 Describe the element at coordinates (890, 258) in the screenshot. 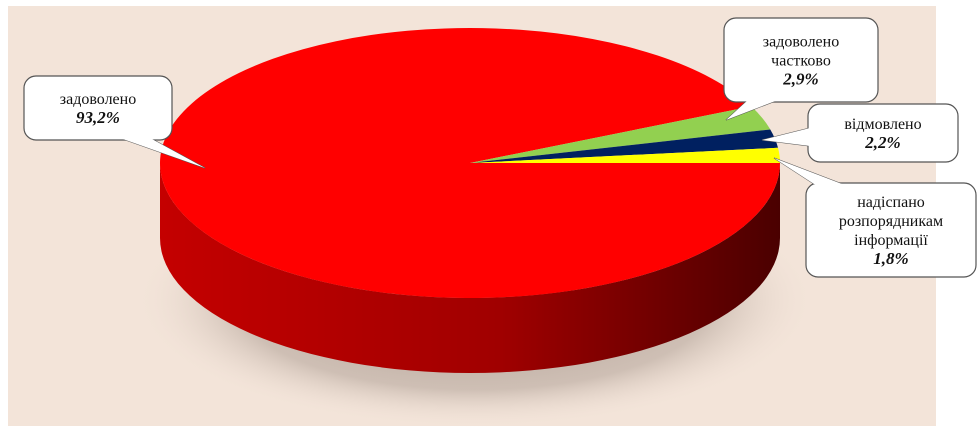

I see `callout-value: 1,8%` at that location.